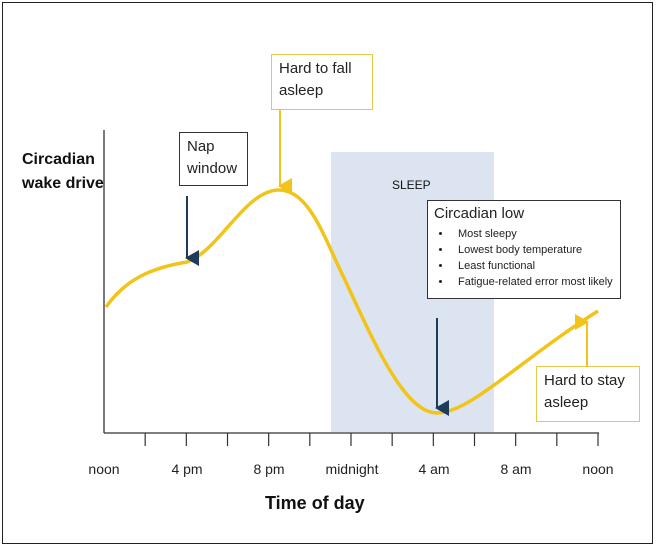 This screenshot has width=657, height=548. Describe the element at coordinates (516, 469) in the screenshot. I see `x-tick-label: 8 am` at that location.